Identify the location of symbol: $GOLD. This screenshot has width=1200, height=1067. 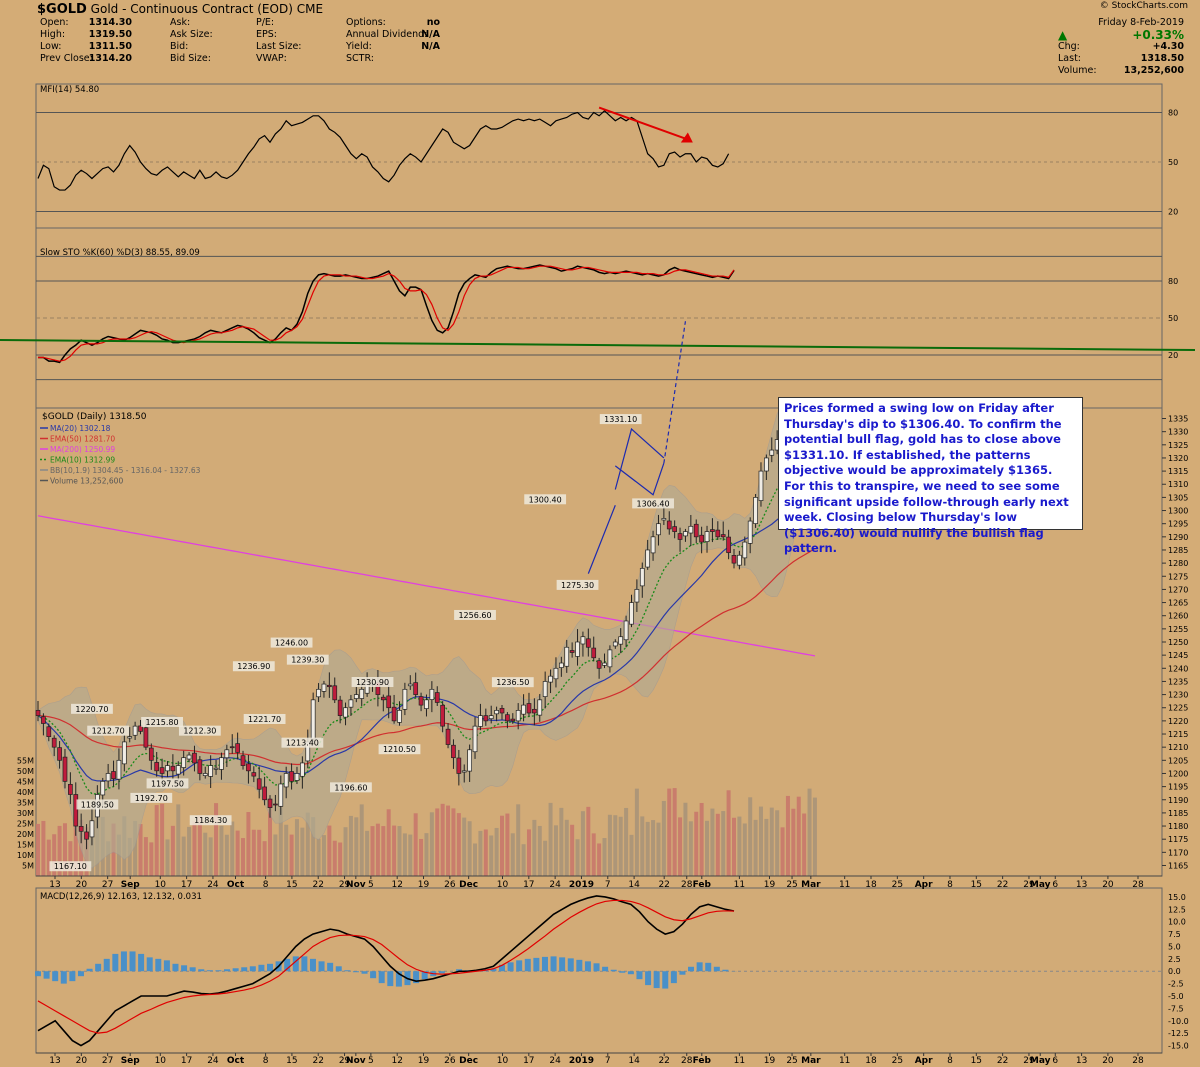
(62, 9).